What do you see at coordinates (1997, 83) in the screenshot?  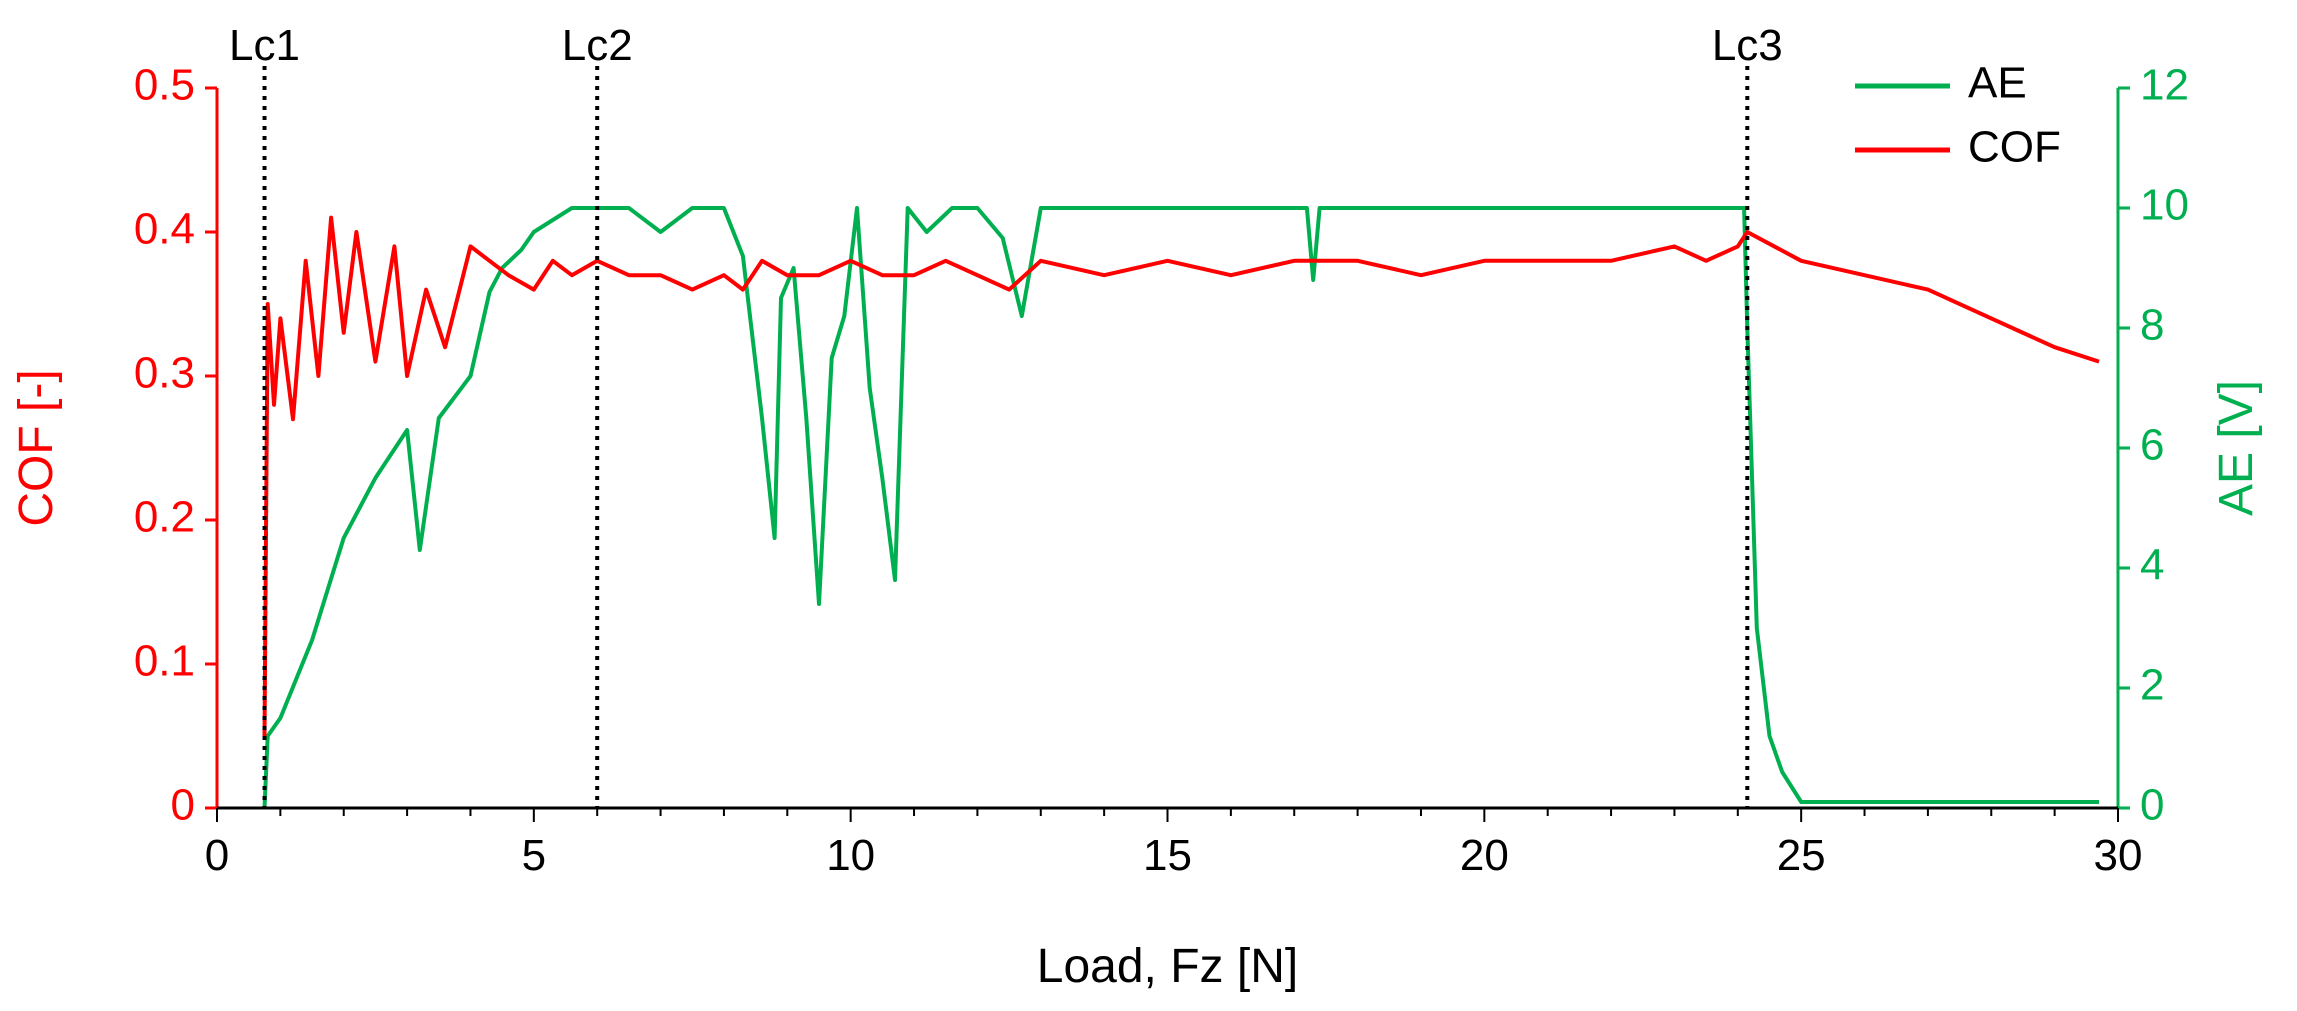 I see `legend-label-ae: AE` at bounding box center [1997, 83].